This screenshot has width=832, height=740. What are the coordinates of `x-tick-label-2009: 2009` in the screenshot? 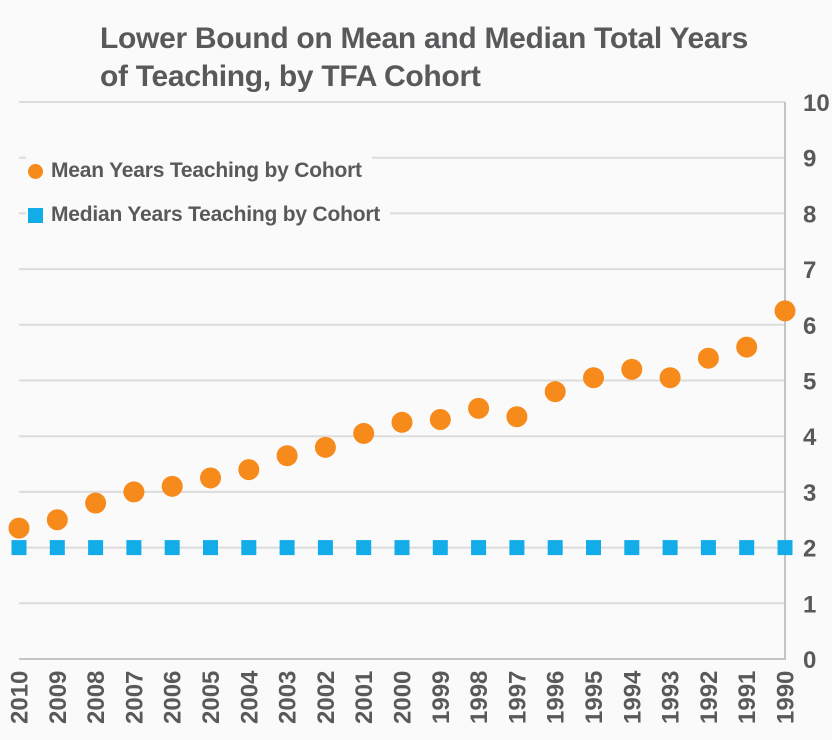 It's located at (58, 697).